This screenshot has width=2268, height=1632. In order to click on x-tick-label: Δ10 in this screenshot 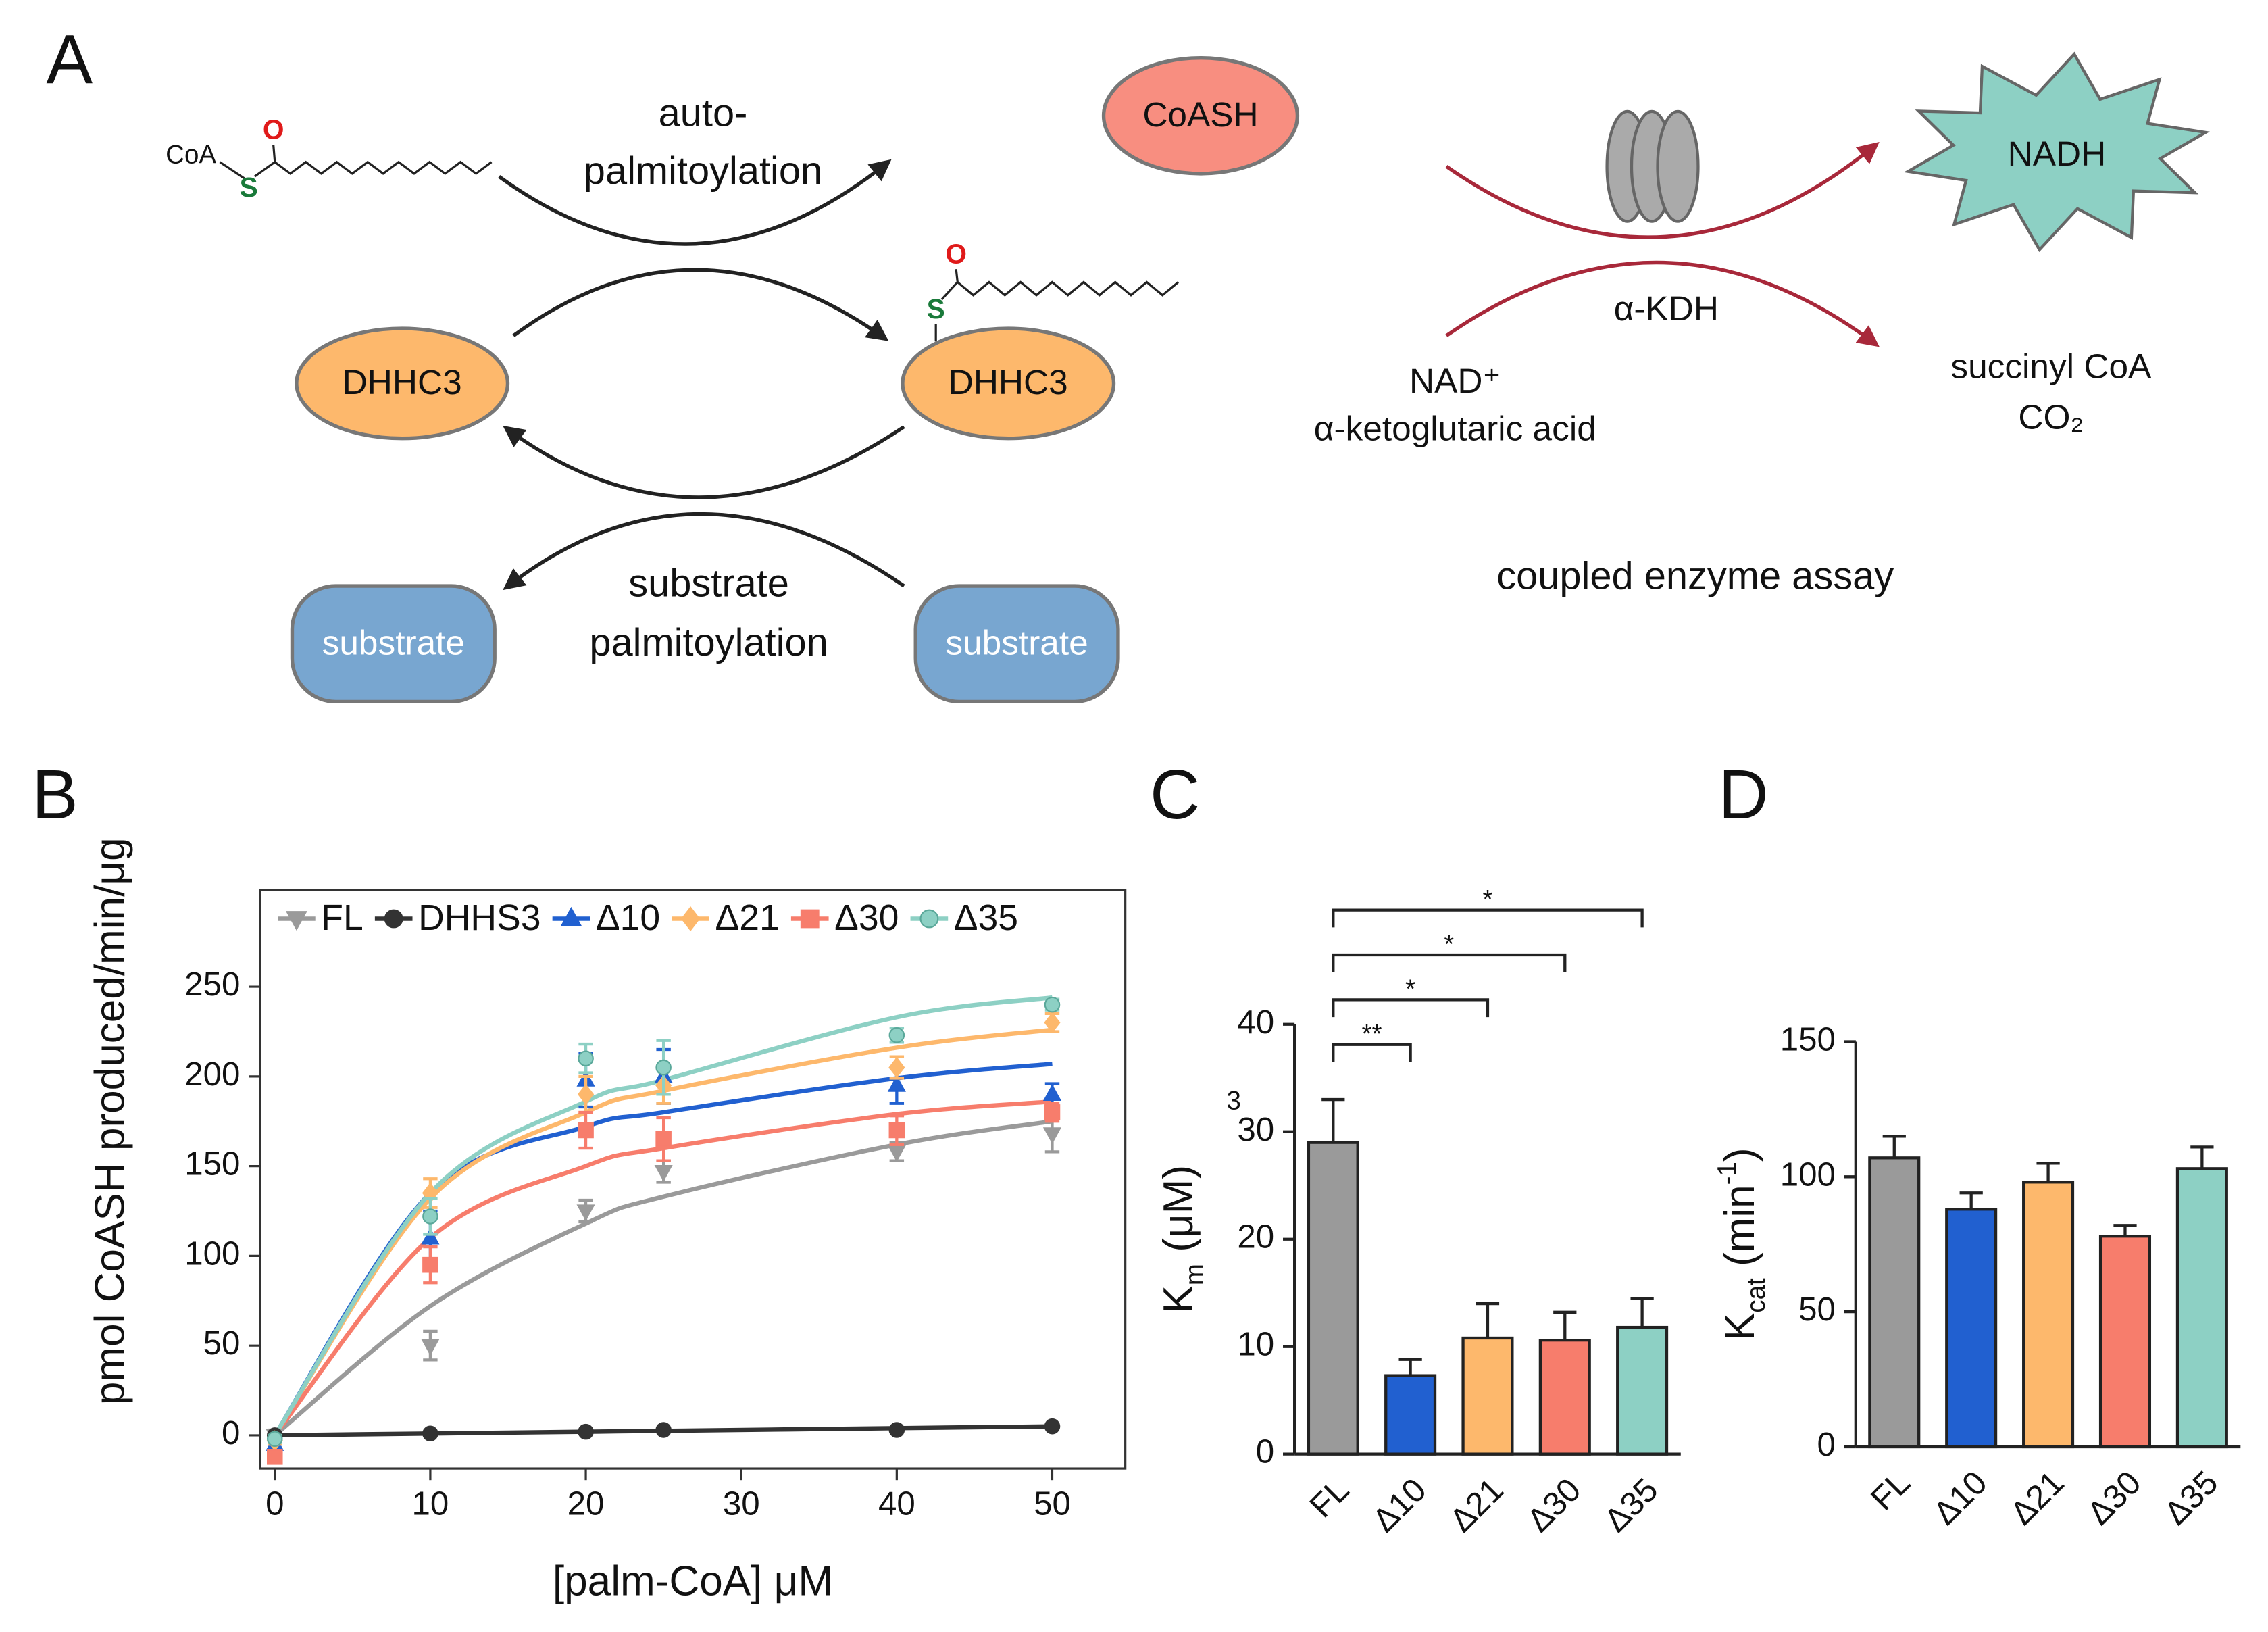, I will do `click(1400, 1505)`.